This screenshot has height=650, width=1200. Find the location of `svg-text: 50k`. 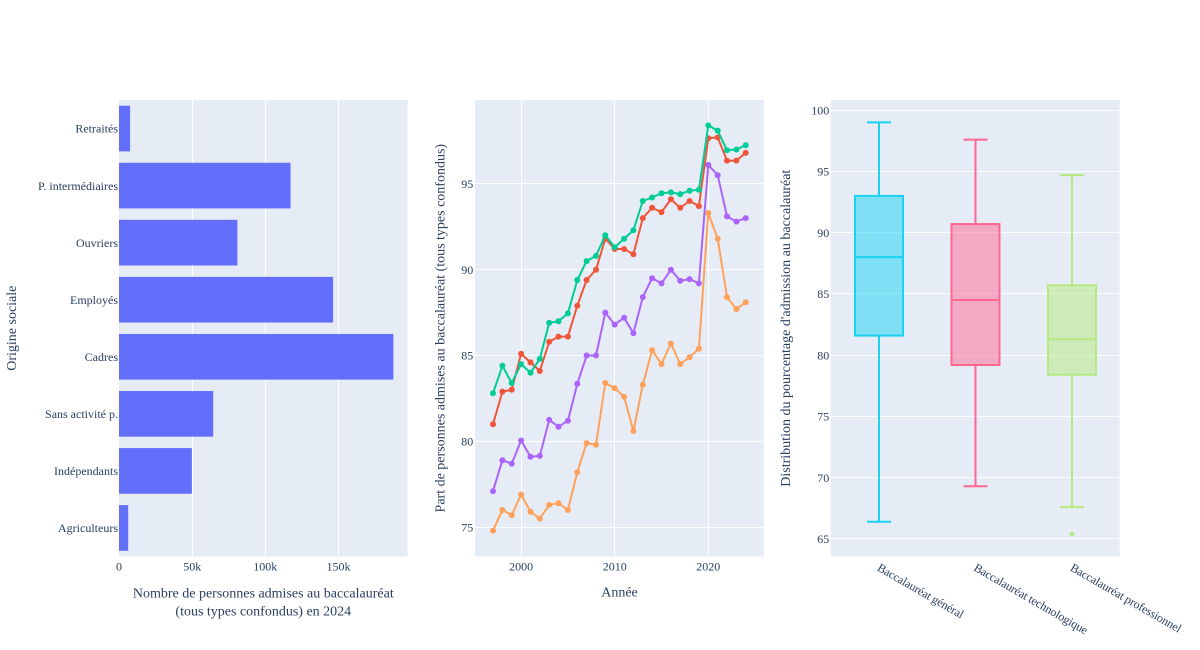

svg-text: 50k is located at coordinates (192, 567).